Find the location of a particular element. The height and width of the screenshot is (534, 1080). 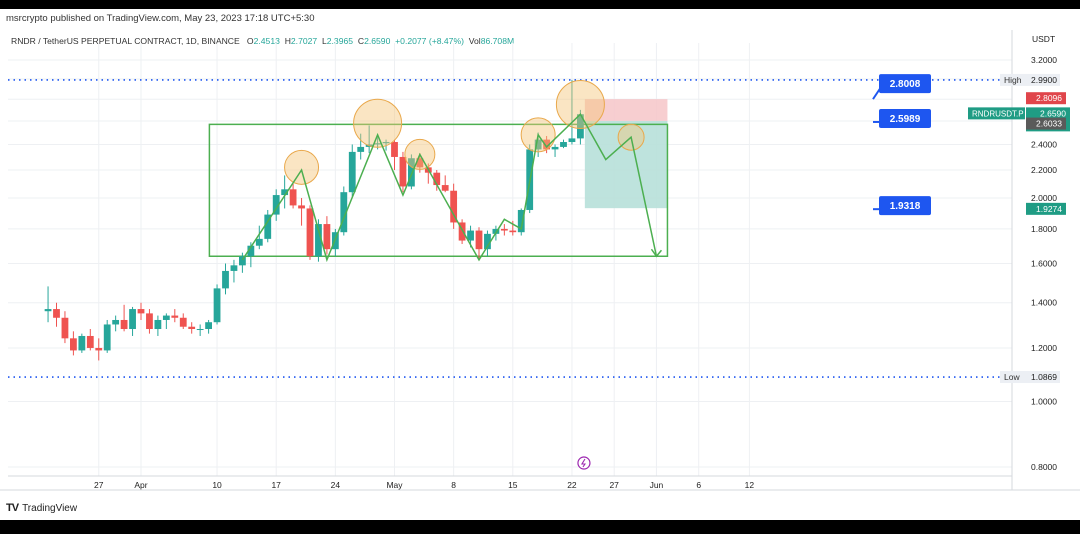

symbol-name-tag: RNDRUSDT.P is located at coordinates (998, 113).